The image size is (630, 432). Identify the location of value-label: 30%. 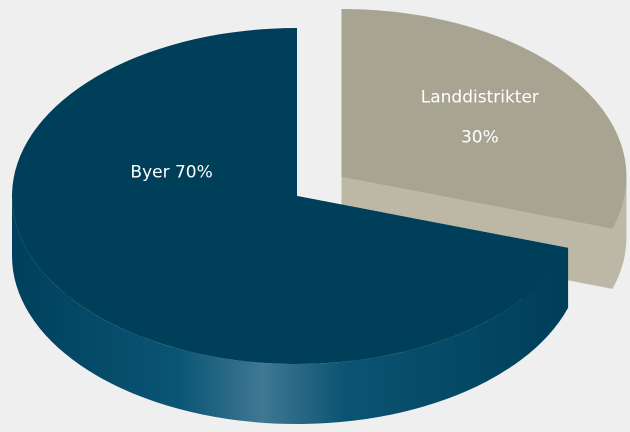
(480, 138).